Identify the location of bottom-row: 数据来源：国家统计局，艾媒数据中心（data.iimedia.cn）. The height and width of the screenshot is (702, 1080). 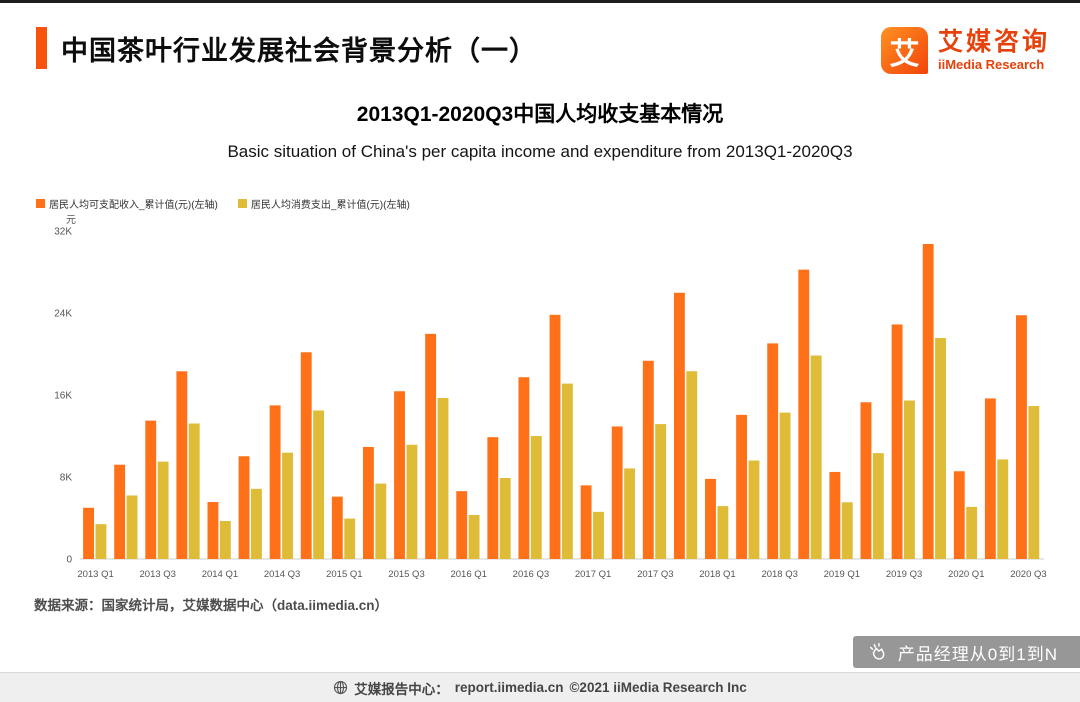
(540, 604).